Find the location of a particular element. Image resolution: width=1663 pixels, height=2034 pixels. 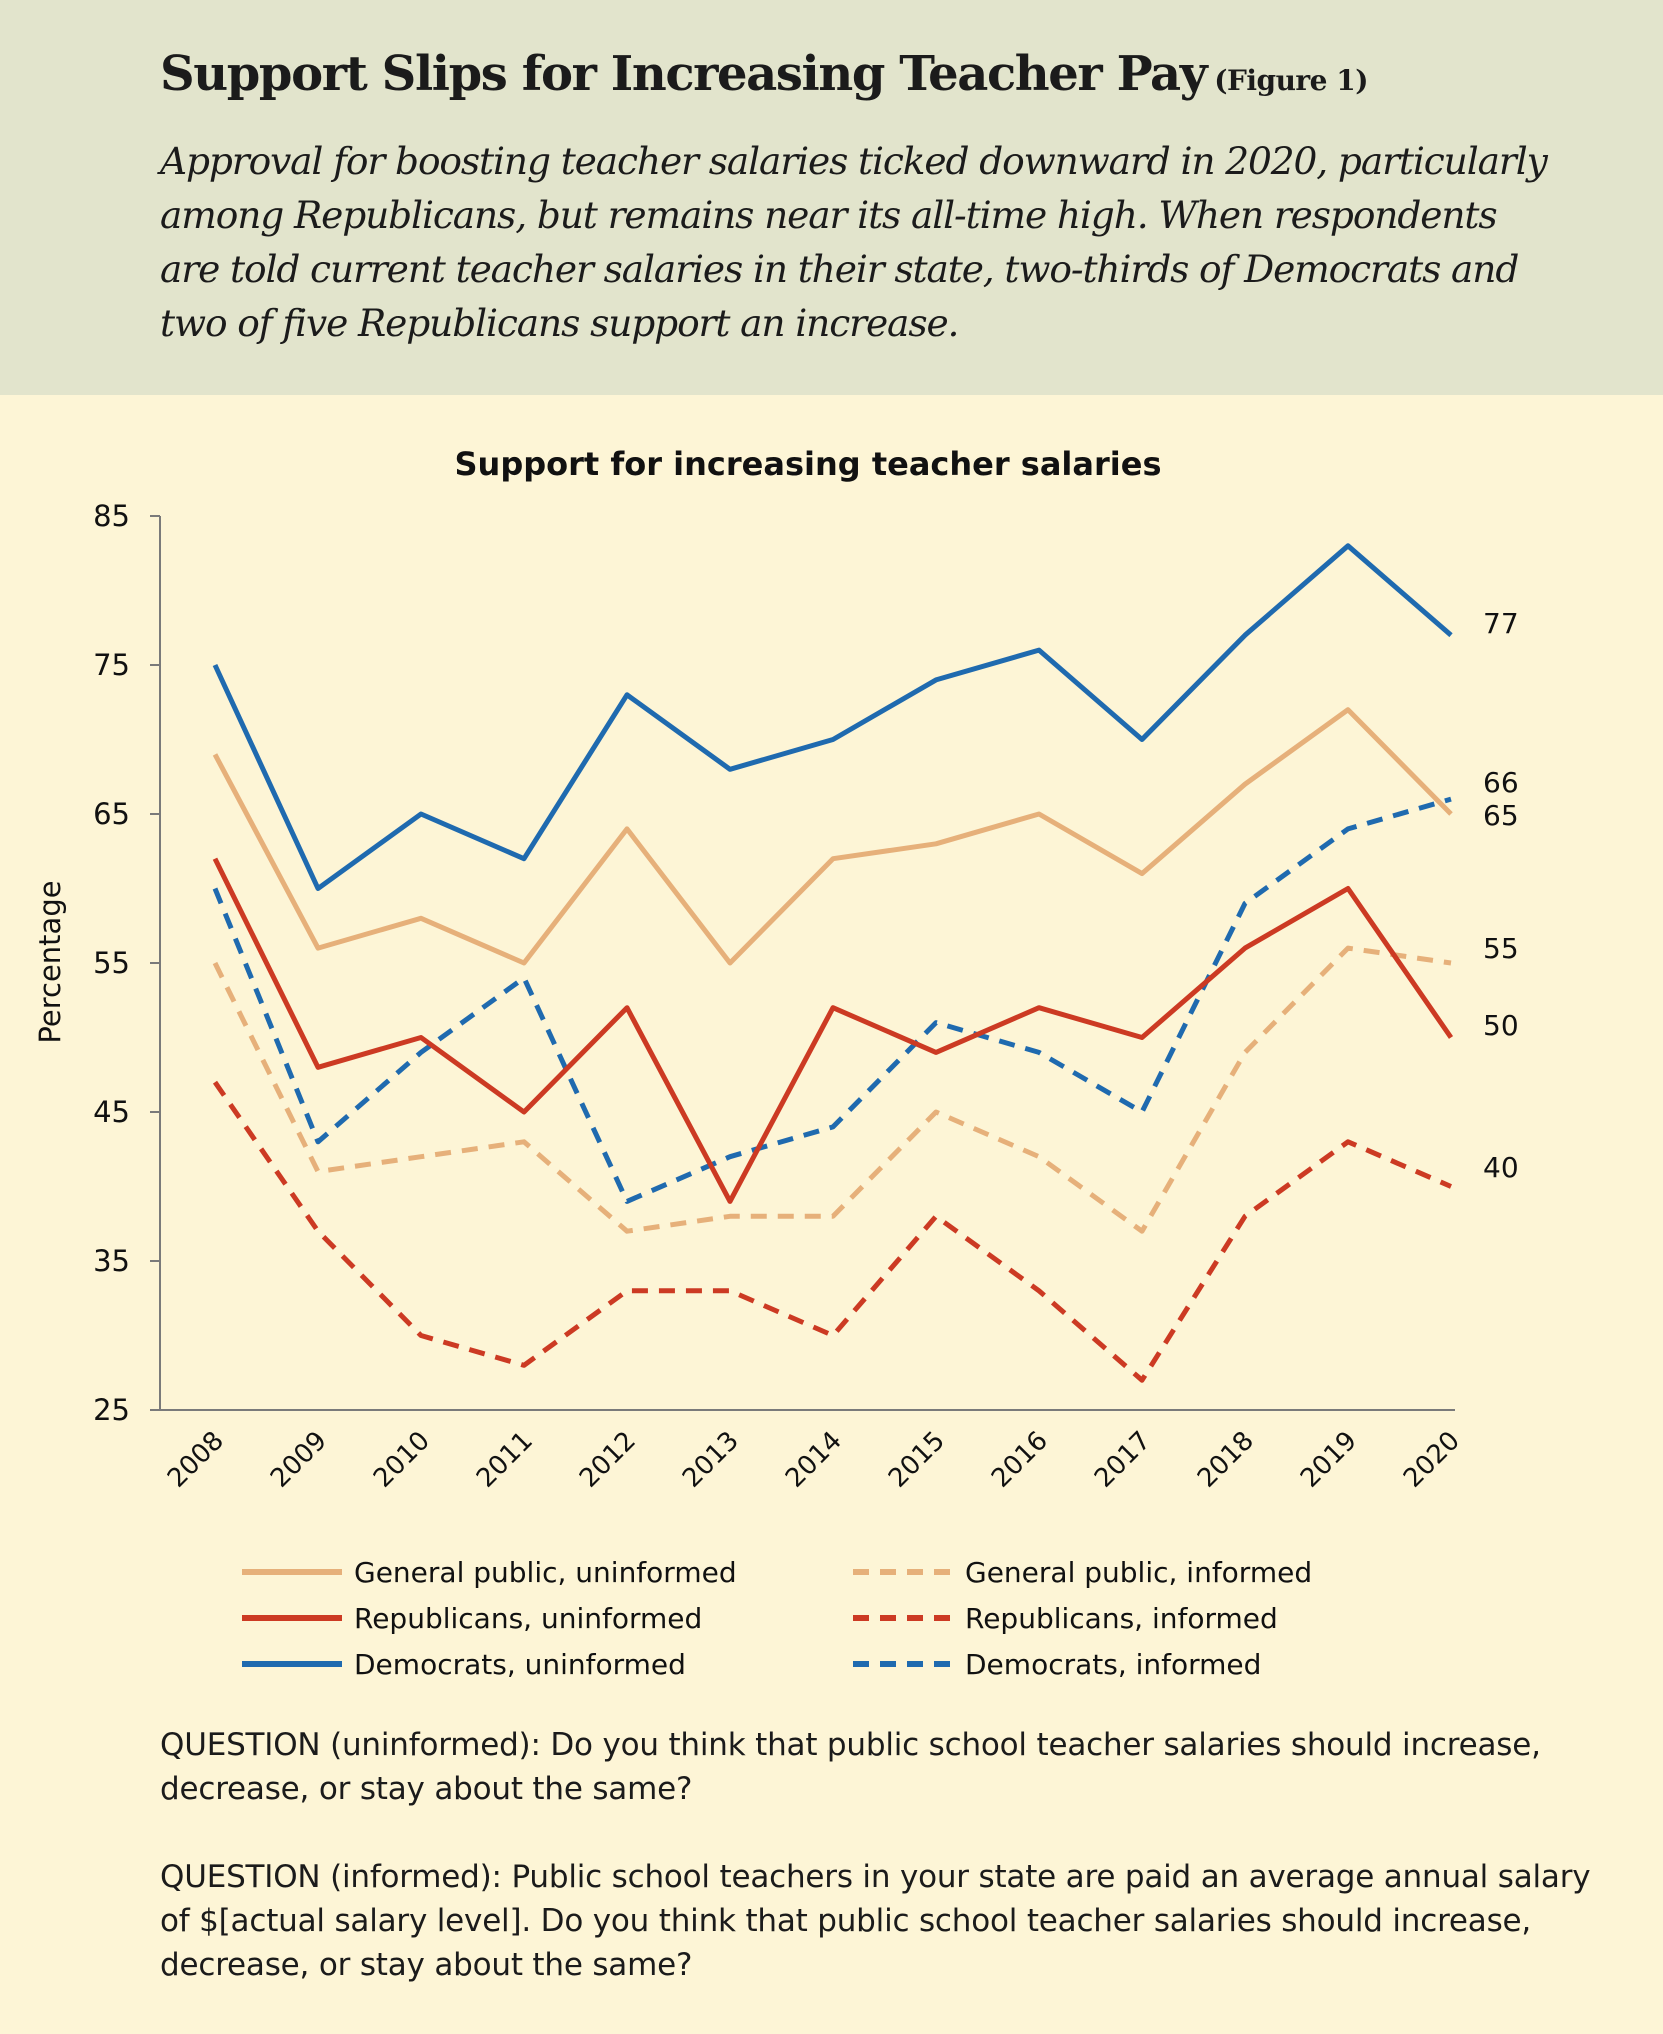

series-end-label: 77 is located at coordinates (1501, 623).